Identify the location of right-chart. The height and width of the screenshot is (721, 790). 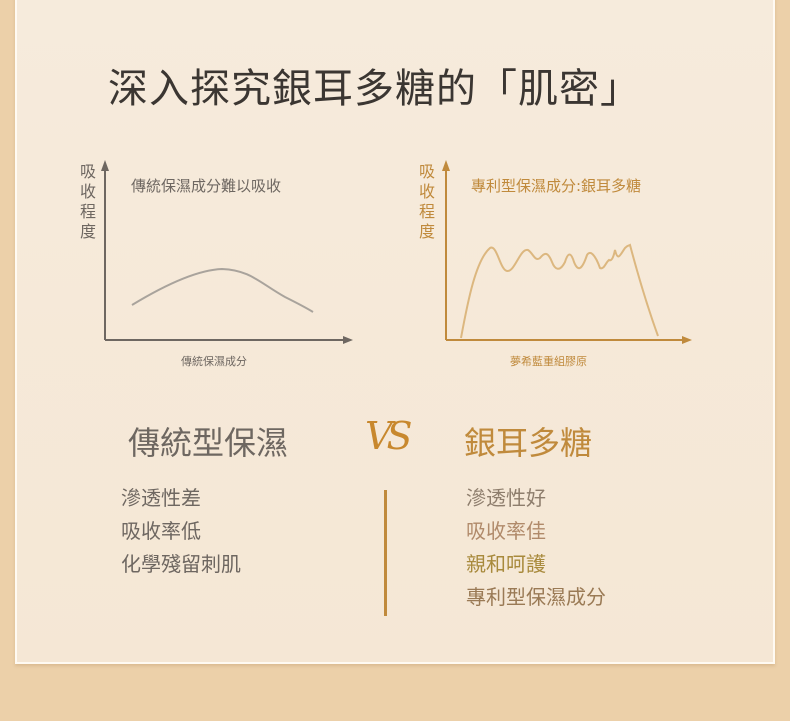
(567, 252).